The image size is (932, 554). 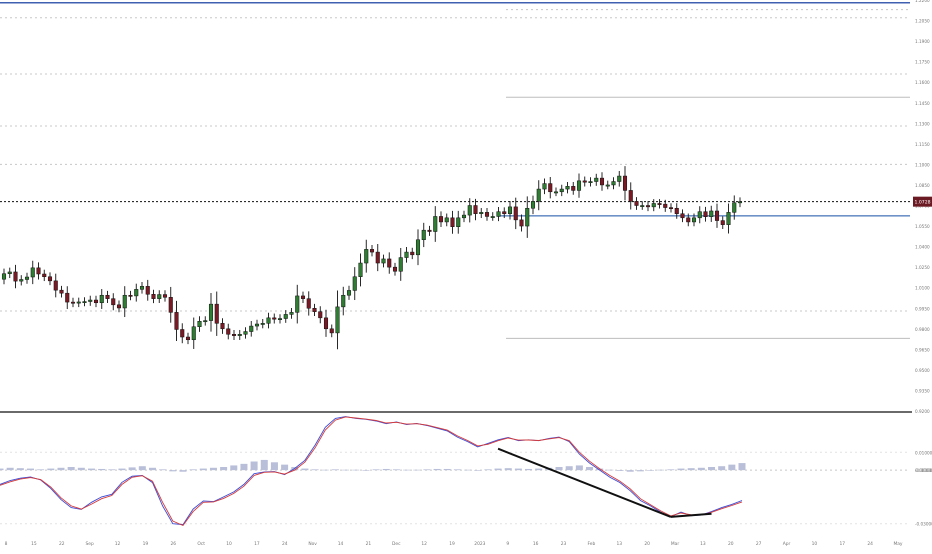 I want to click on price-tick-label: 1.0850, so click(x=922, y=185).